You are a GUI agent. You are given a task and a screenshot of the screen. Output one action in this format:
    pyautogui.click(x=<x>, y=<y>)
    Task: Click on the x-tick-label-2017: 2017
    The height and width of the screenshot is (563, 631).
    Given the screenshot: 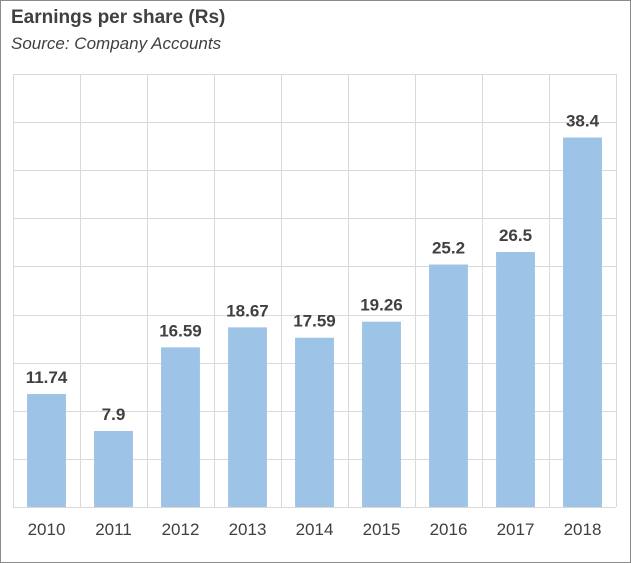 What is the action you would take?
    pyautogui.click(x=516, y=529)
    